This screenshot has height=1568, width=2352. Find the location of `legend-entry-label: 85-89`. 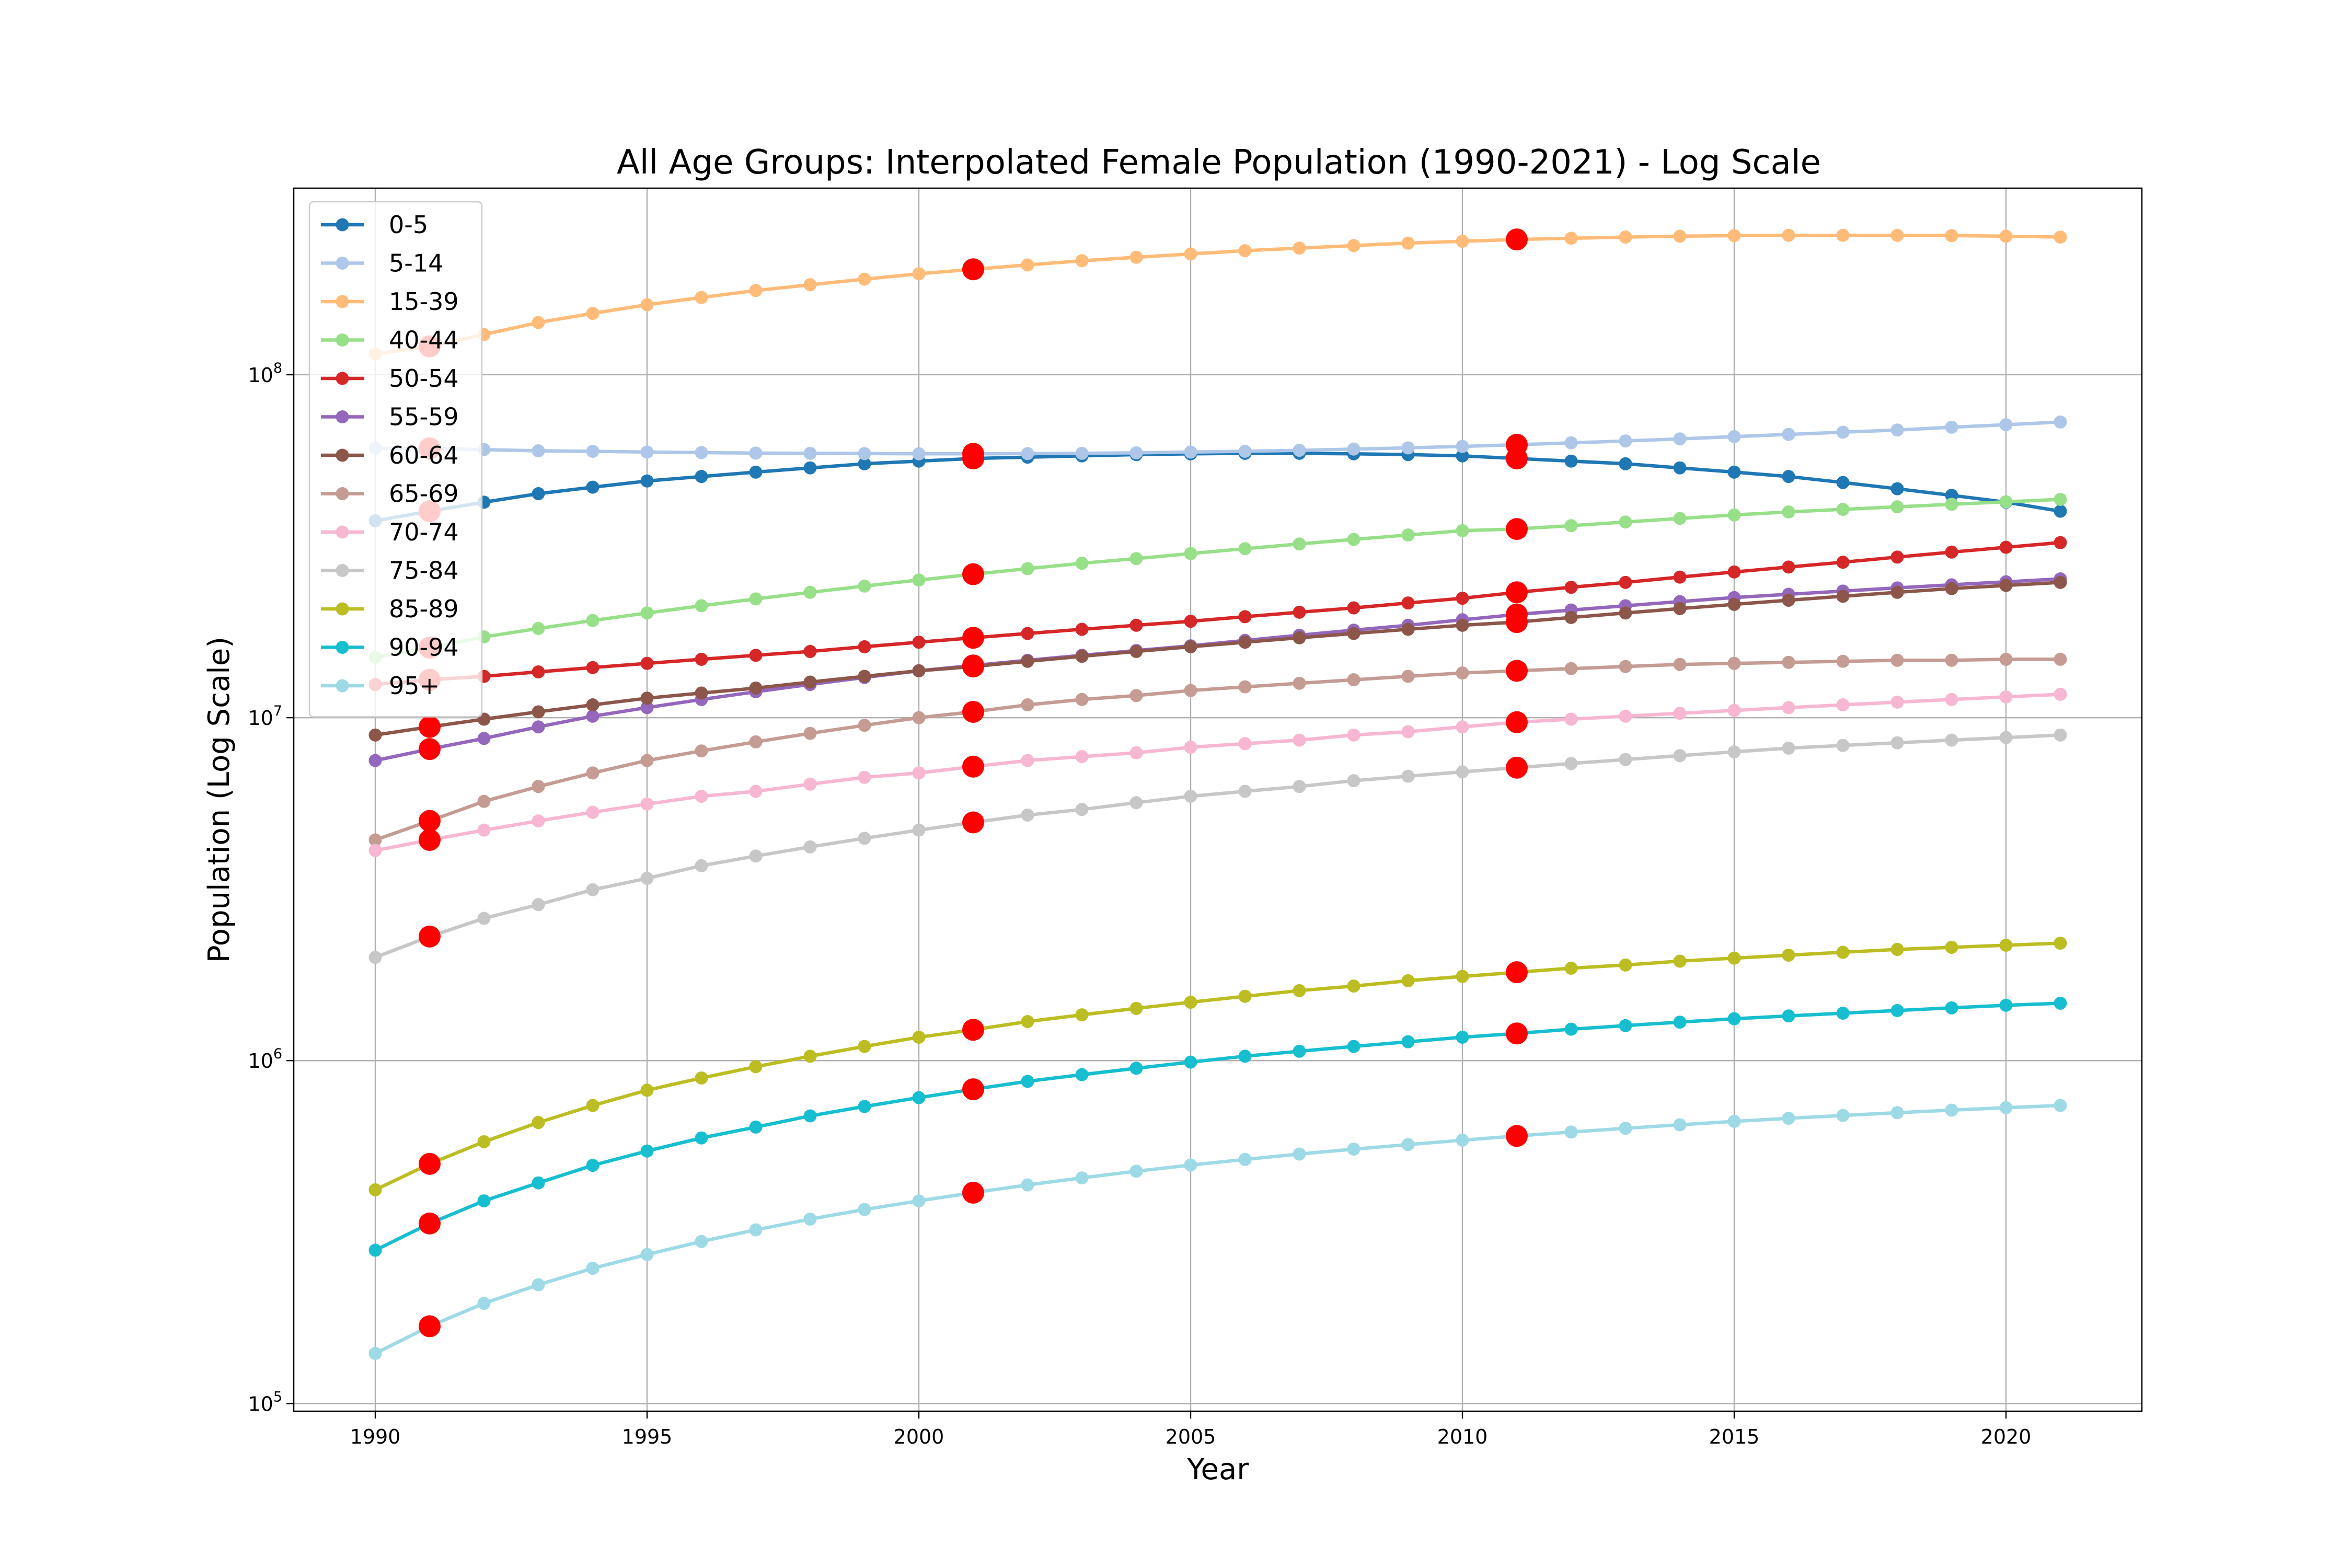

legend-entry-label: 85-89 is located at coordinates (424, 609).